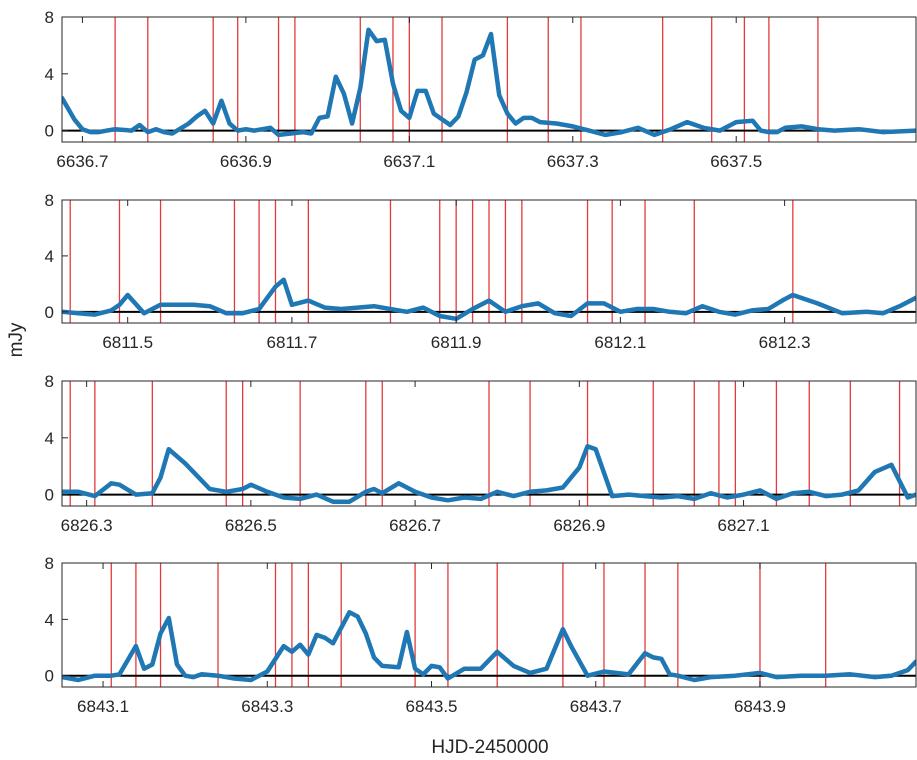 The width and height of the screenshot is (917, 760). I want to click on x-tick-label: 6811.7, so click(292, 342).